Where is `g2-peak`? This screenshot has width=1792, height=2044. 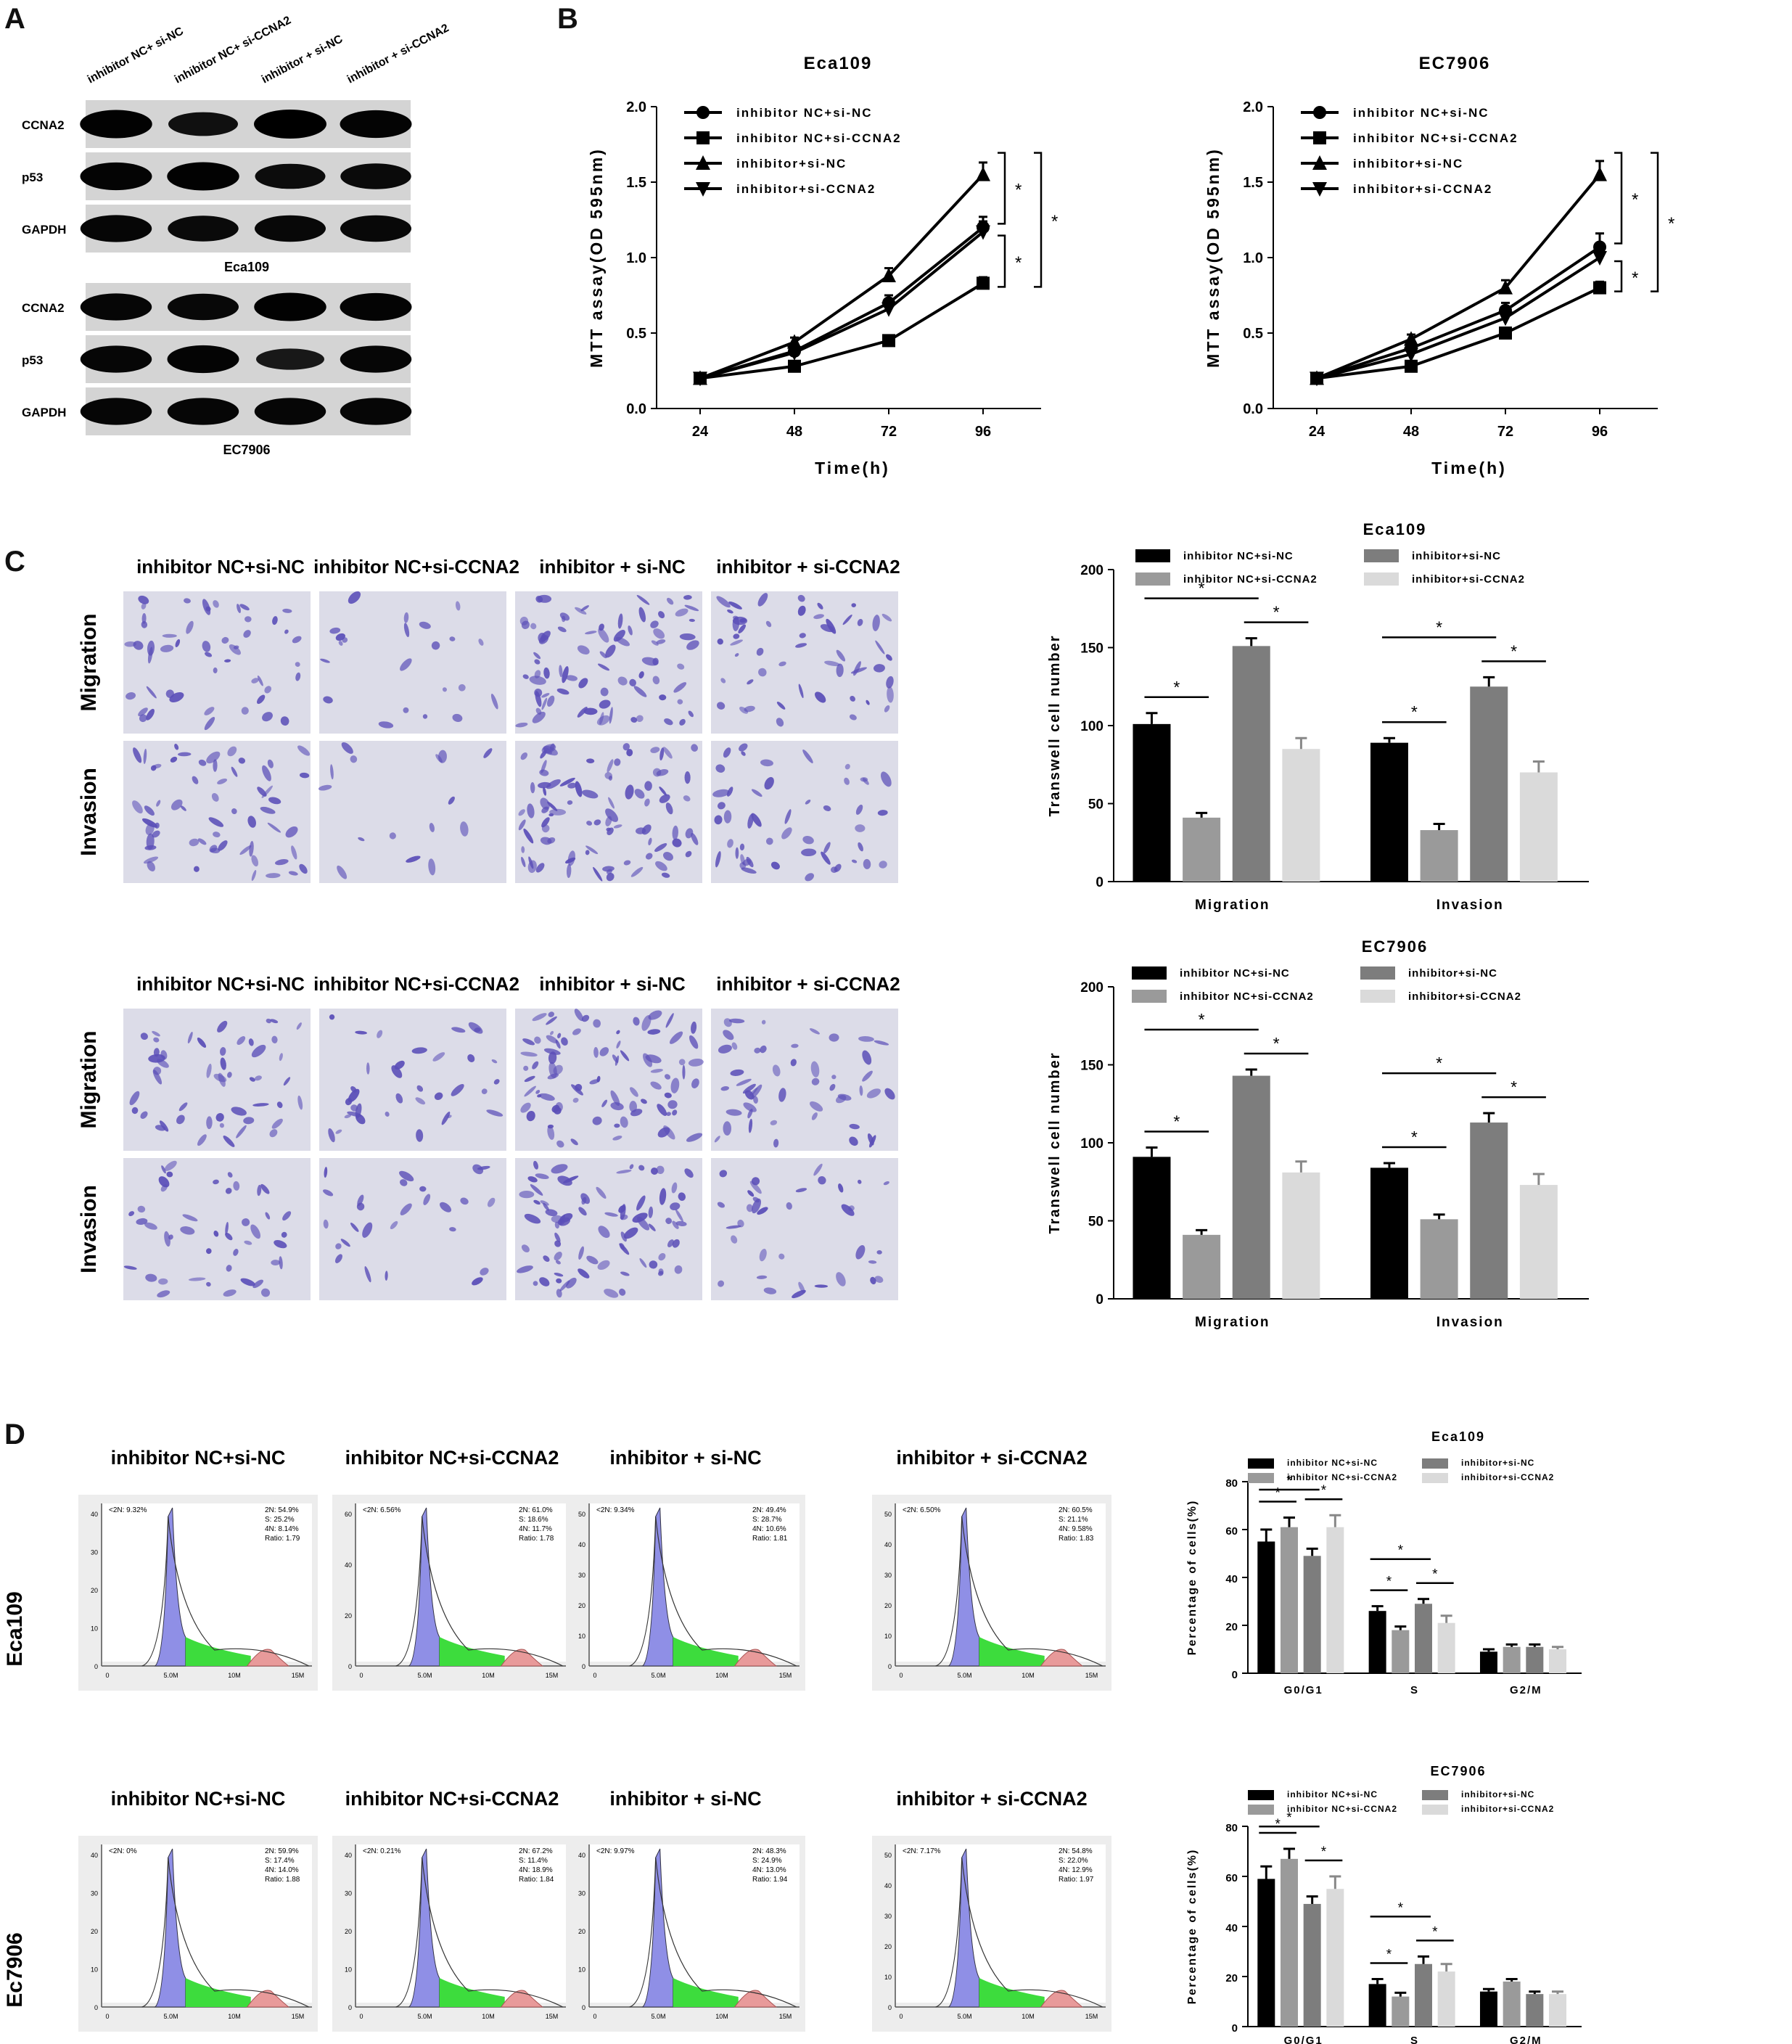 g2-peak is located at coordinates (522, 1999).